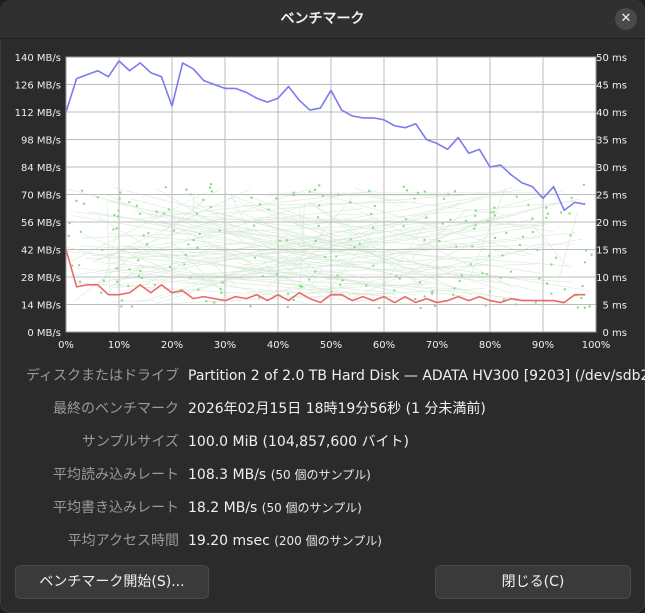 This screenshot has height=613, width=645. What do you see at coordinates (611, 168) in the screenshot?
I see `y-right-tick-label: 30 ms` at bounding box center [611, 168].